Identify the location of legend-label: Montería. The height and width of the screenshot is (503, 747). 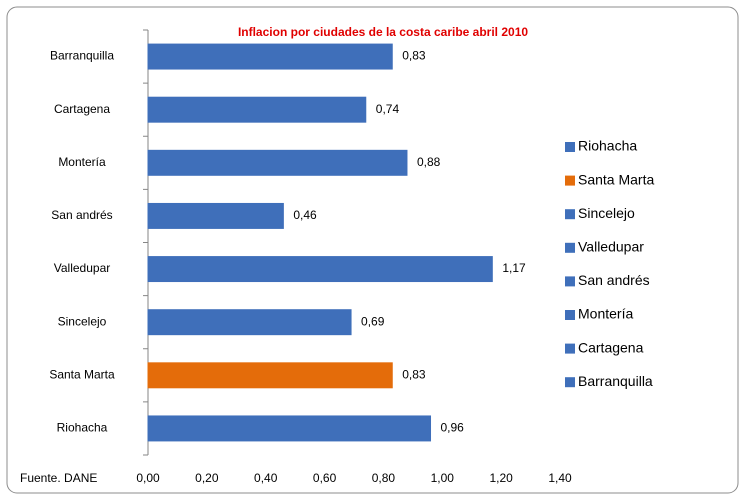
(605, 314).